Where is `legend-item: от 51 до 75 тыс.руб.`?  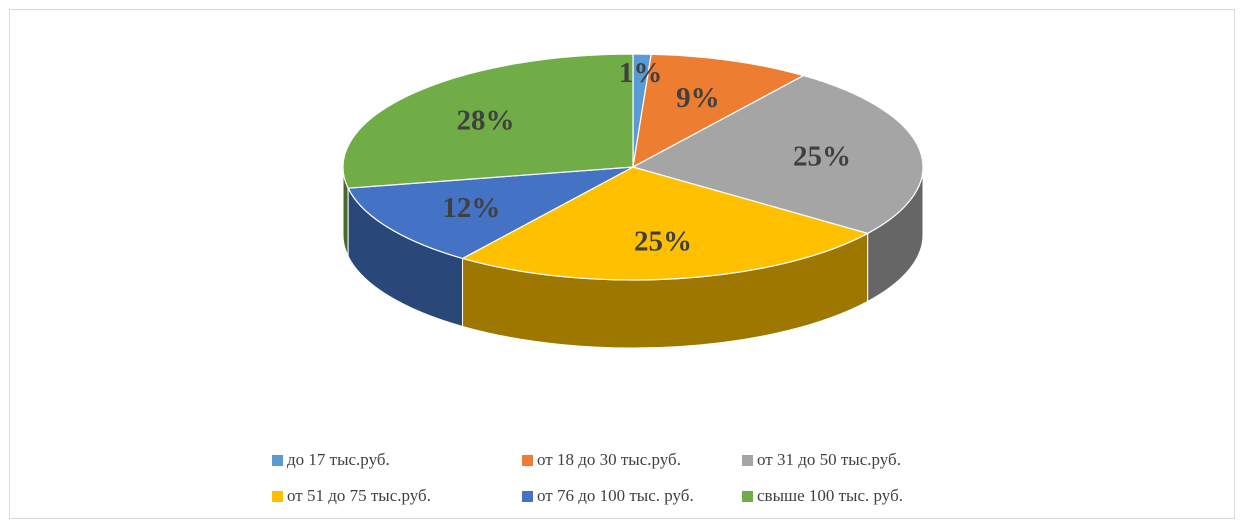 legend-item: от 51 до 75 тыс.руб. is located at coordinates (397, 496).